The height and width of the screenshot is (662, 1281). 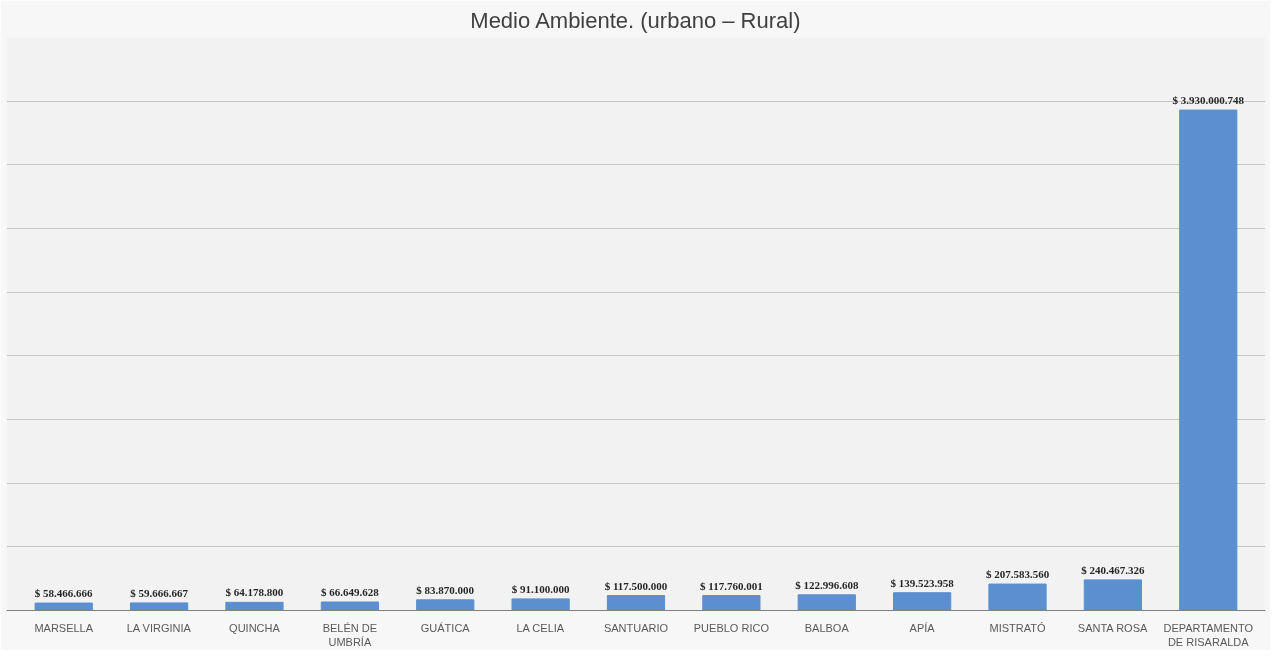 What do you see at coordinates (445, 627) in the screenshot?
I see `x-tick-label: GUÁTICA` at bounding box center [445, 627].